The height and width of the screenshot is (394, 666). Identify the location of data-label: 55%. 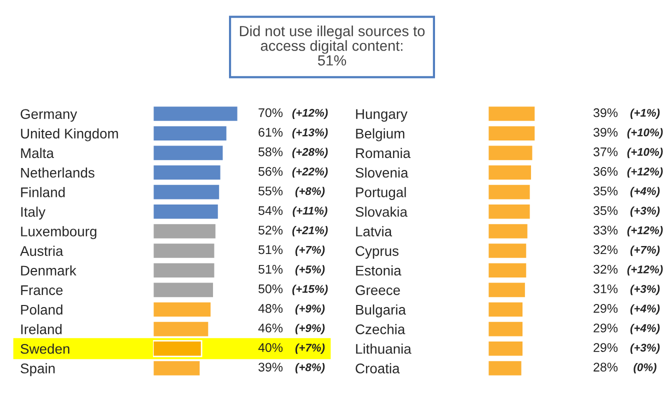
(270, 191).